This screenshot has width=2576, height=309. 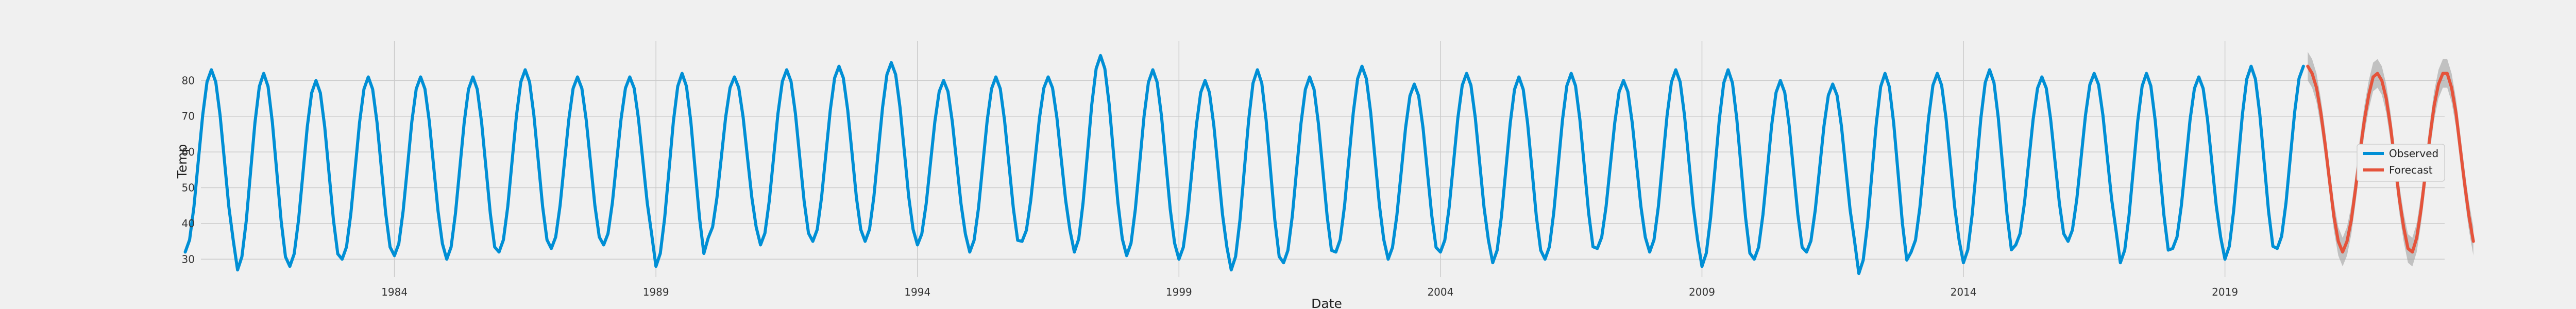 I want to click on x-tick-label: 1984, so click(x=395, y=292).